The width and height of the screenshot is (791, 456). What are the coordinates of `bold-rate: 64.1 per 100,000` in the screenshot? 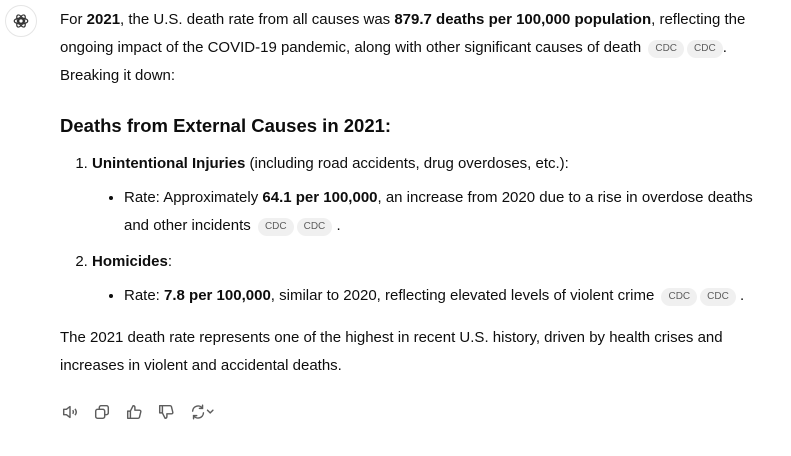 It's located at (320, 197).